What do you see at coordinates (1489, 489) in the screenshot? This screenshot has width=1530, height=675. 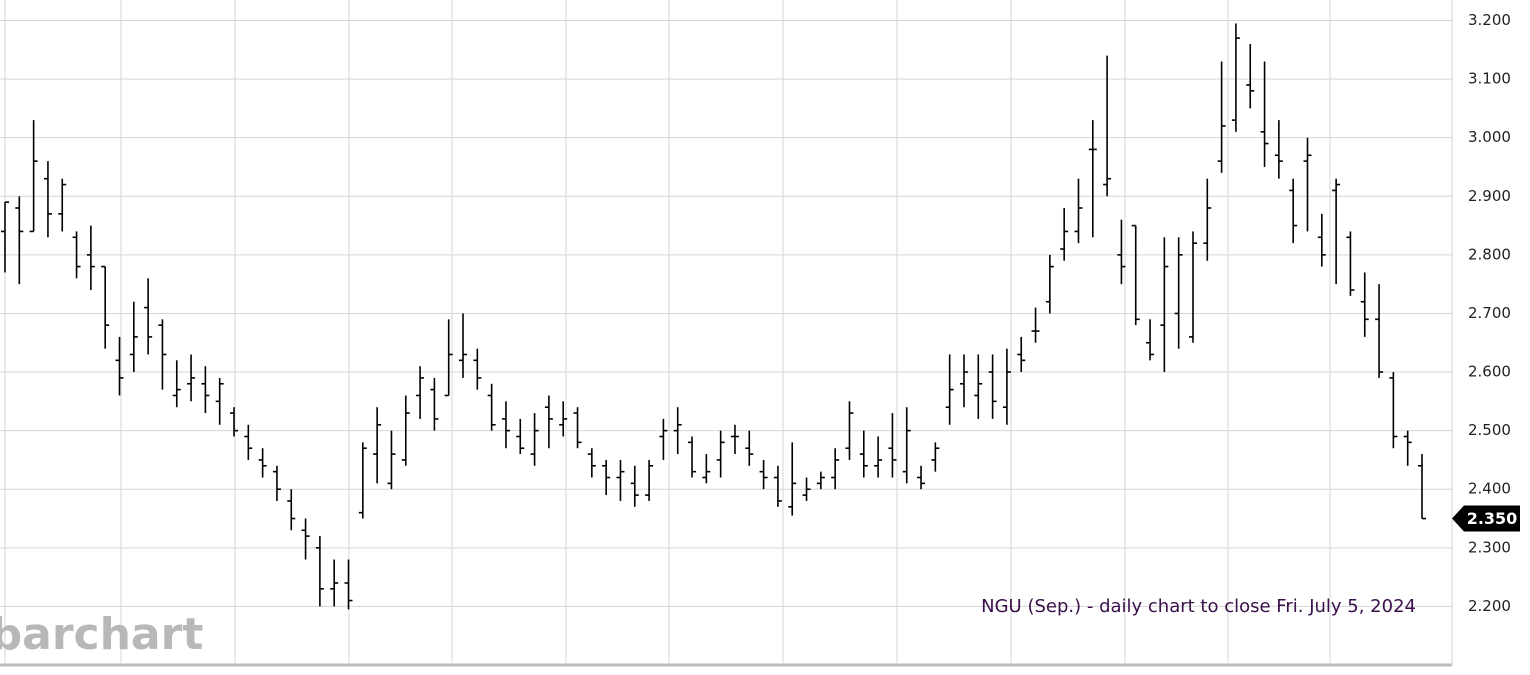 I see `y-tick-label: 2.400` at bounding box center [1489, 489].